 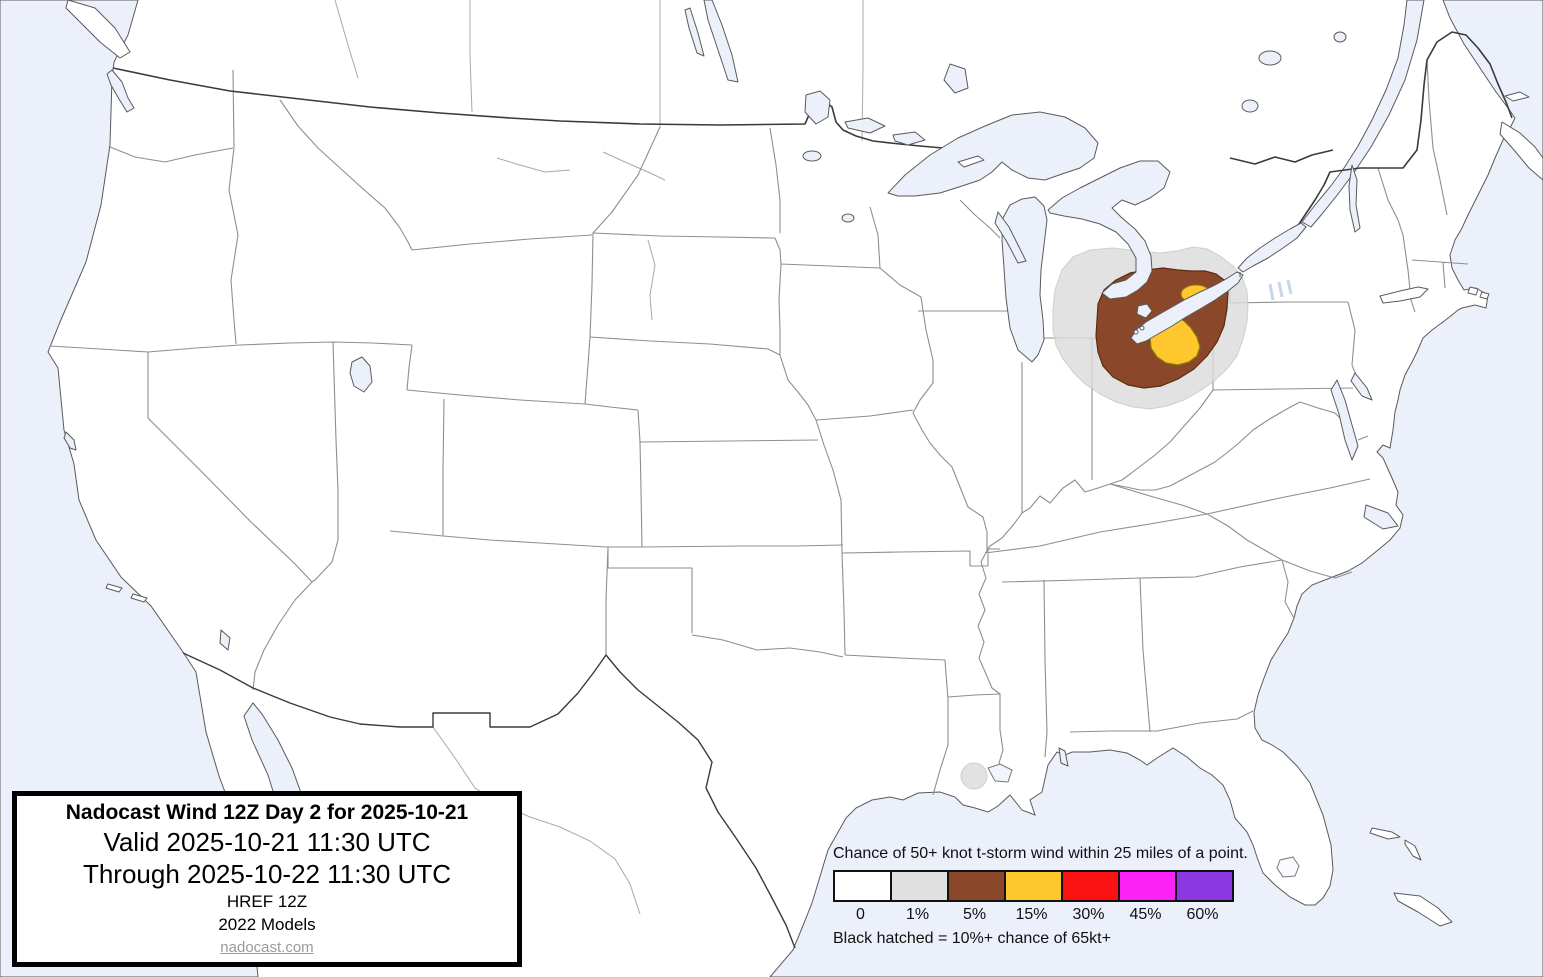 I want to click on red-lake, so click(x=812, y=156).